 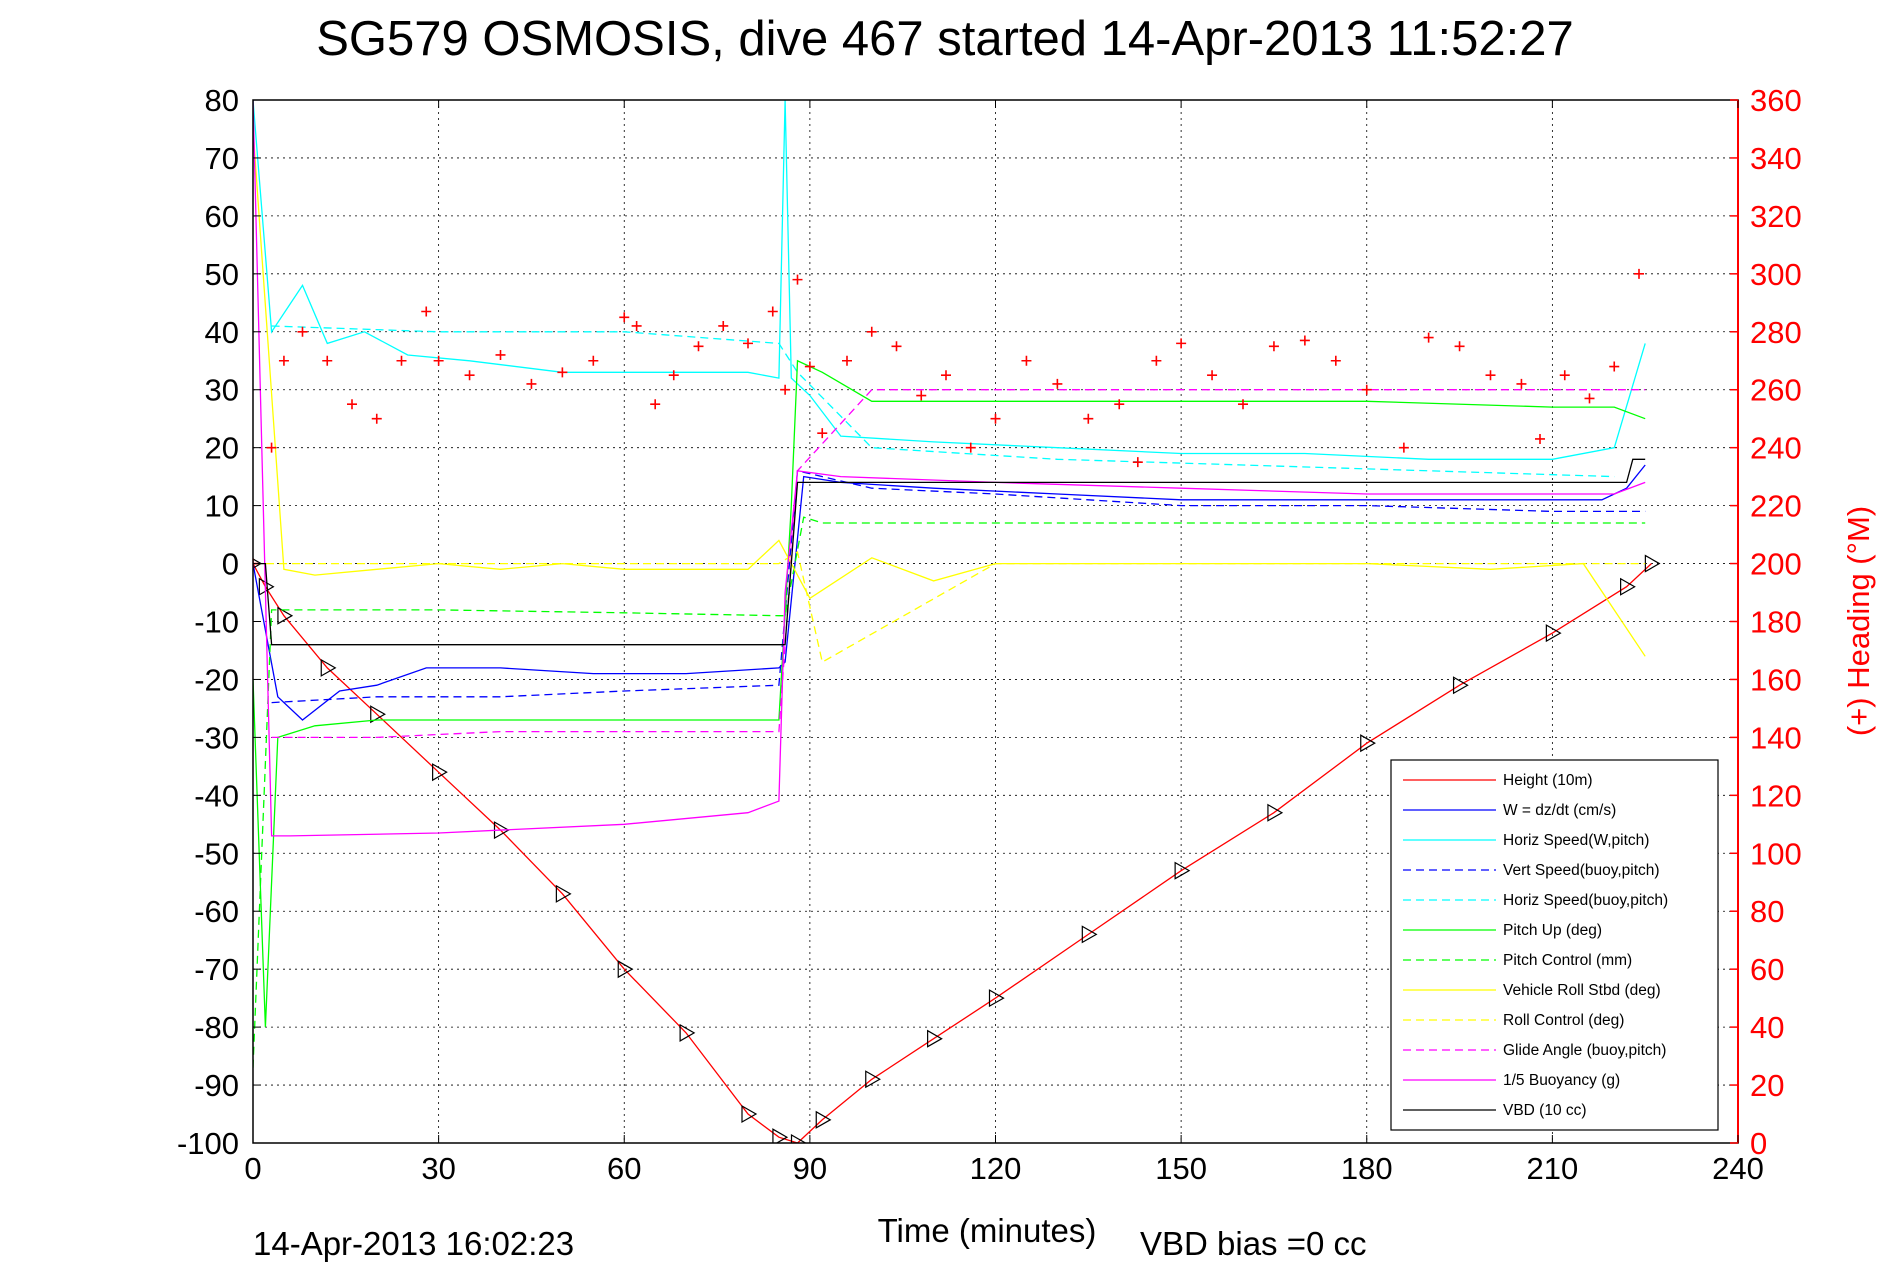 What do you see at coordinates (1776, 622) in the screenshot?
I see `right-tick-label: 180` at bounding box center [1776, 622].